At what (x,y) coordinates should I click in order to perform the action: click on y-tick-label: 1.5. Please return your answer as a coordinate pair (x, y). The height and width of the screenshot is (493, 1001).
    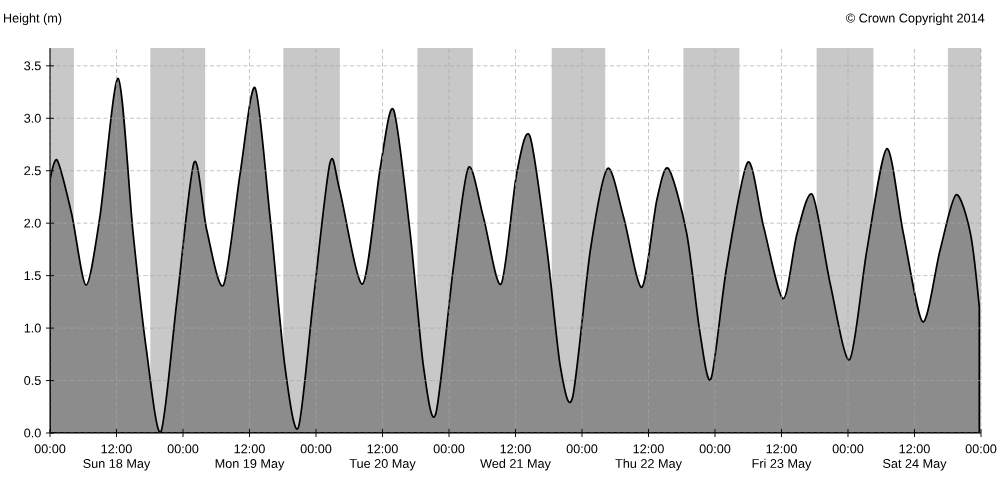
    Looking at the image, I should click on (32, 276).